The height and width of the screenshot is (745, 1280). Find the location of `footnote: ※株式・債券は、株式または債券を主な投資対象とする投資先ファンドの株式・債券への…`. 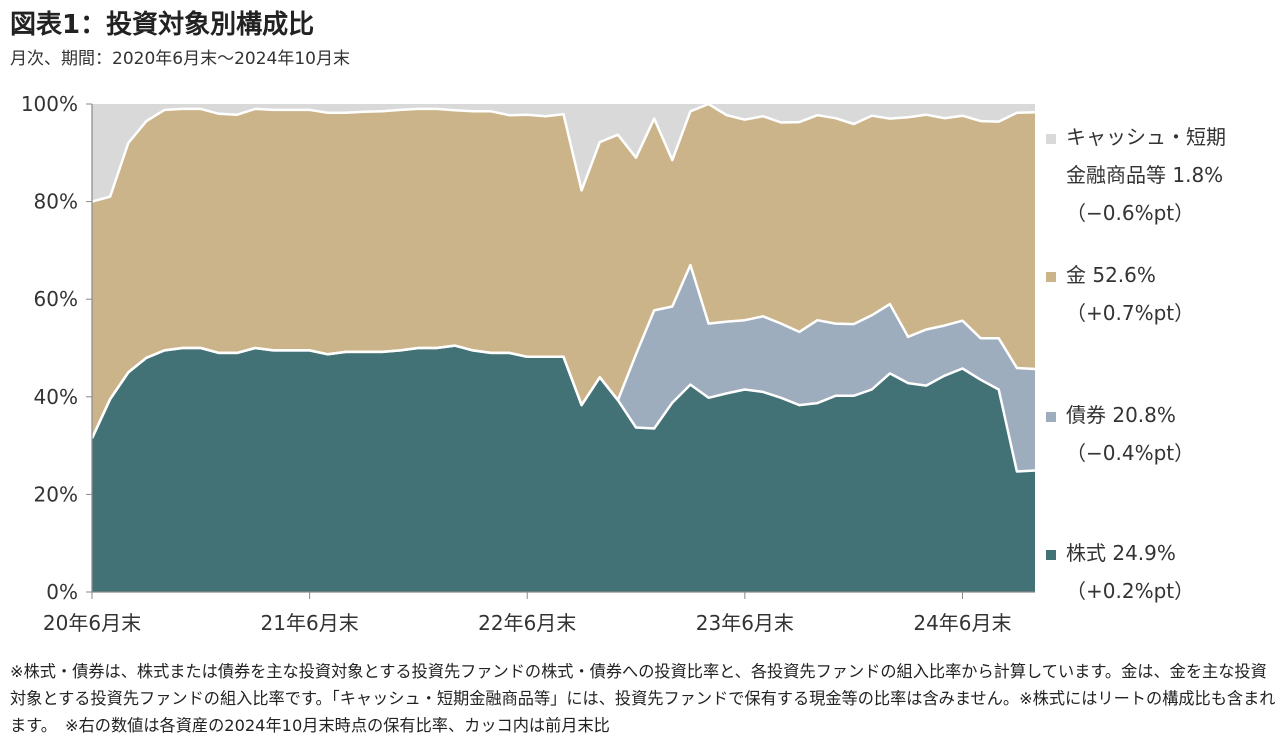

footnote: ※株式・債券は、株式または債券を主な投資対象とする投資先ファンドの株式・債券への… is located at coordinates (643, 698).